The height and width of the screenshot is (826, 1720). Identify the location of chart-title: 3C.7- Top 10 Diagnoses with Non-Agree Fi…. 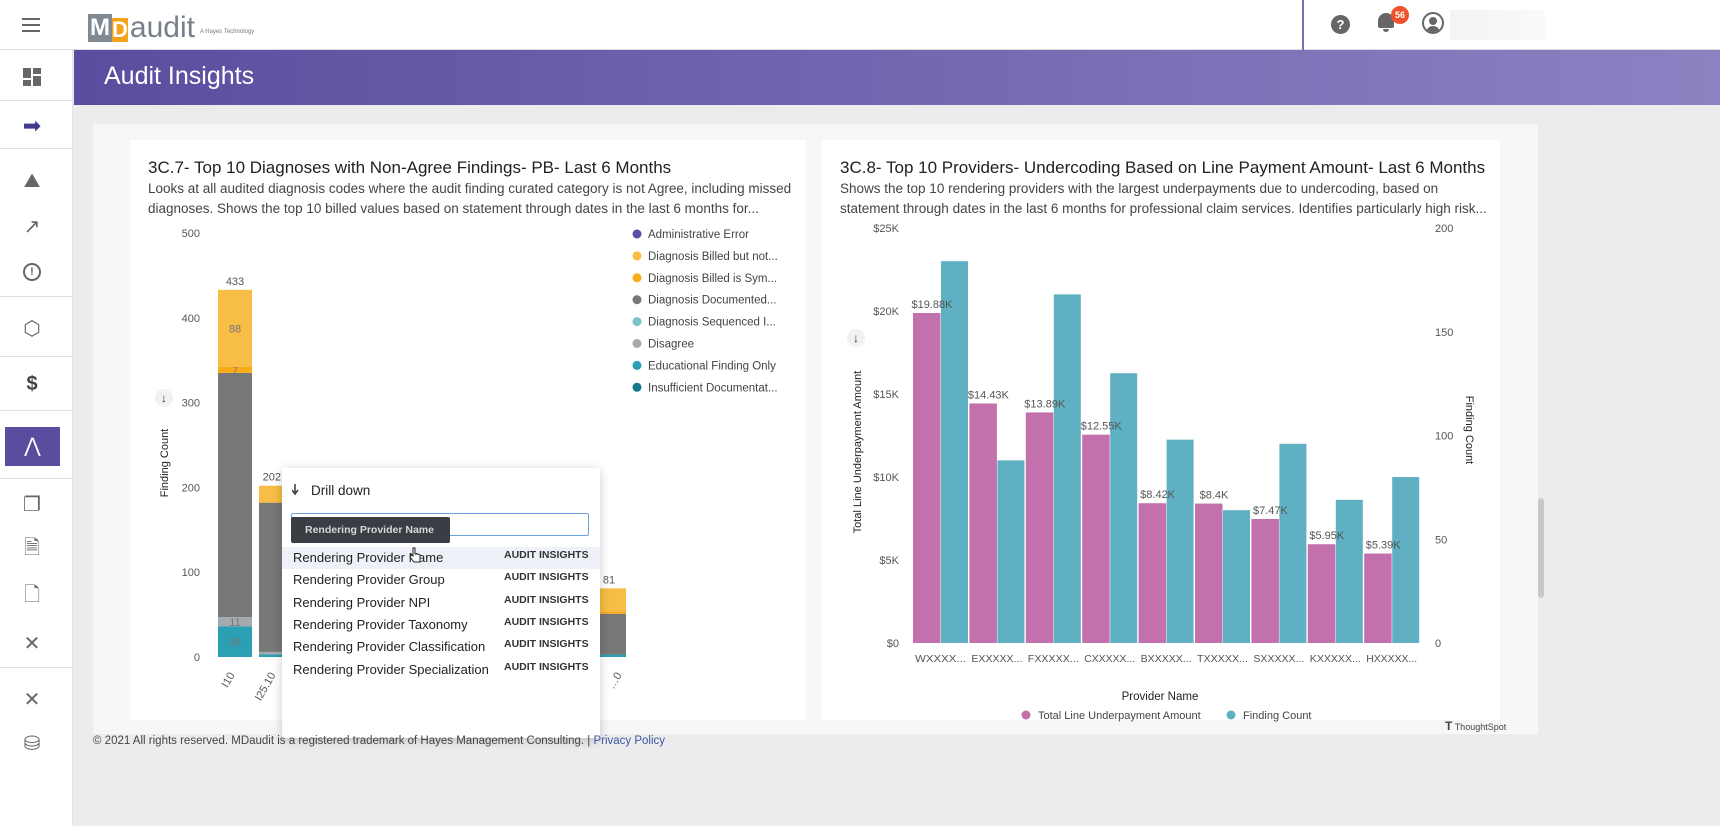
(410, 167).